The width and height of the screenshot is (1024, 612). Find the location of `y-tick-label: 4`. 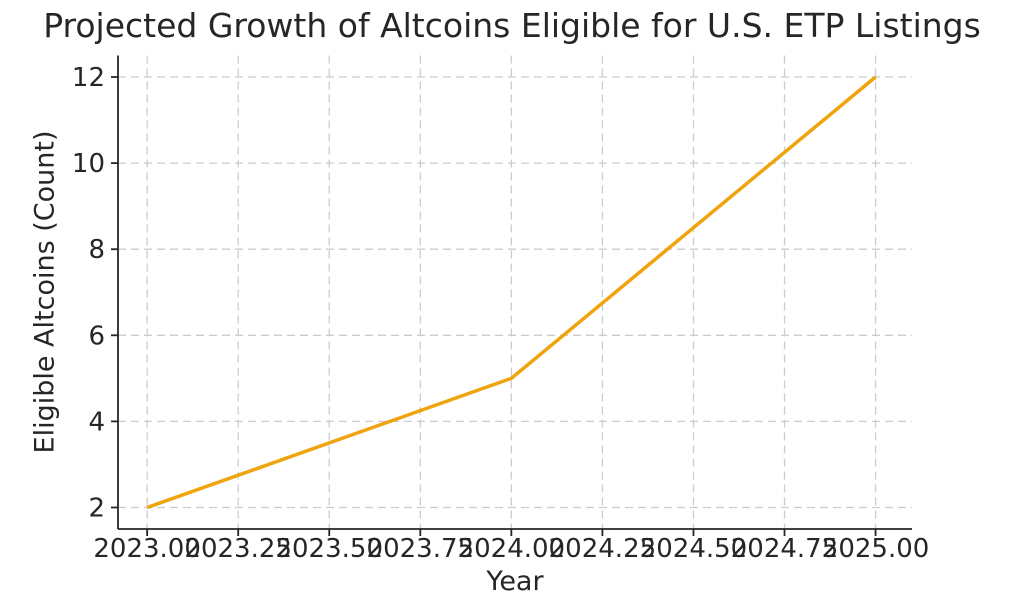

y-tick-label: 4 is located at coordinates (96, 422).